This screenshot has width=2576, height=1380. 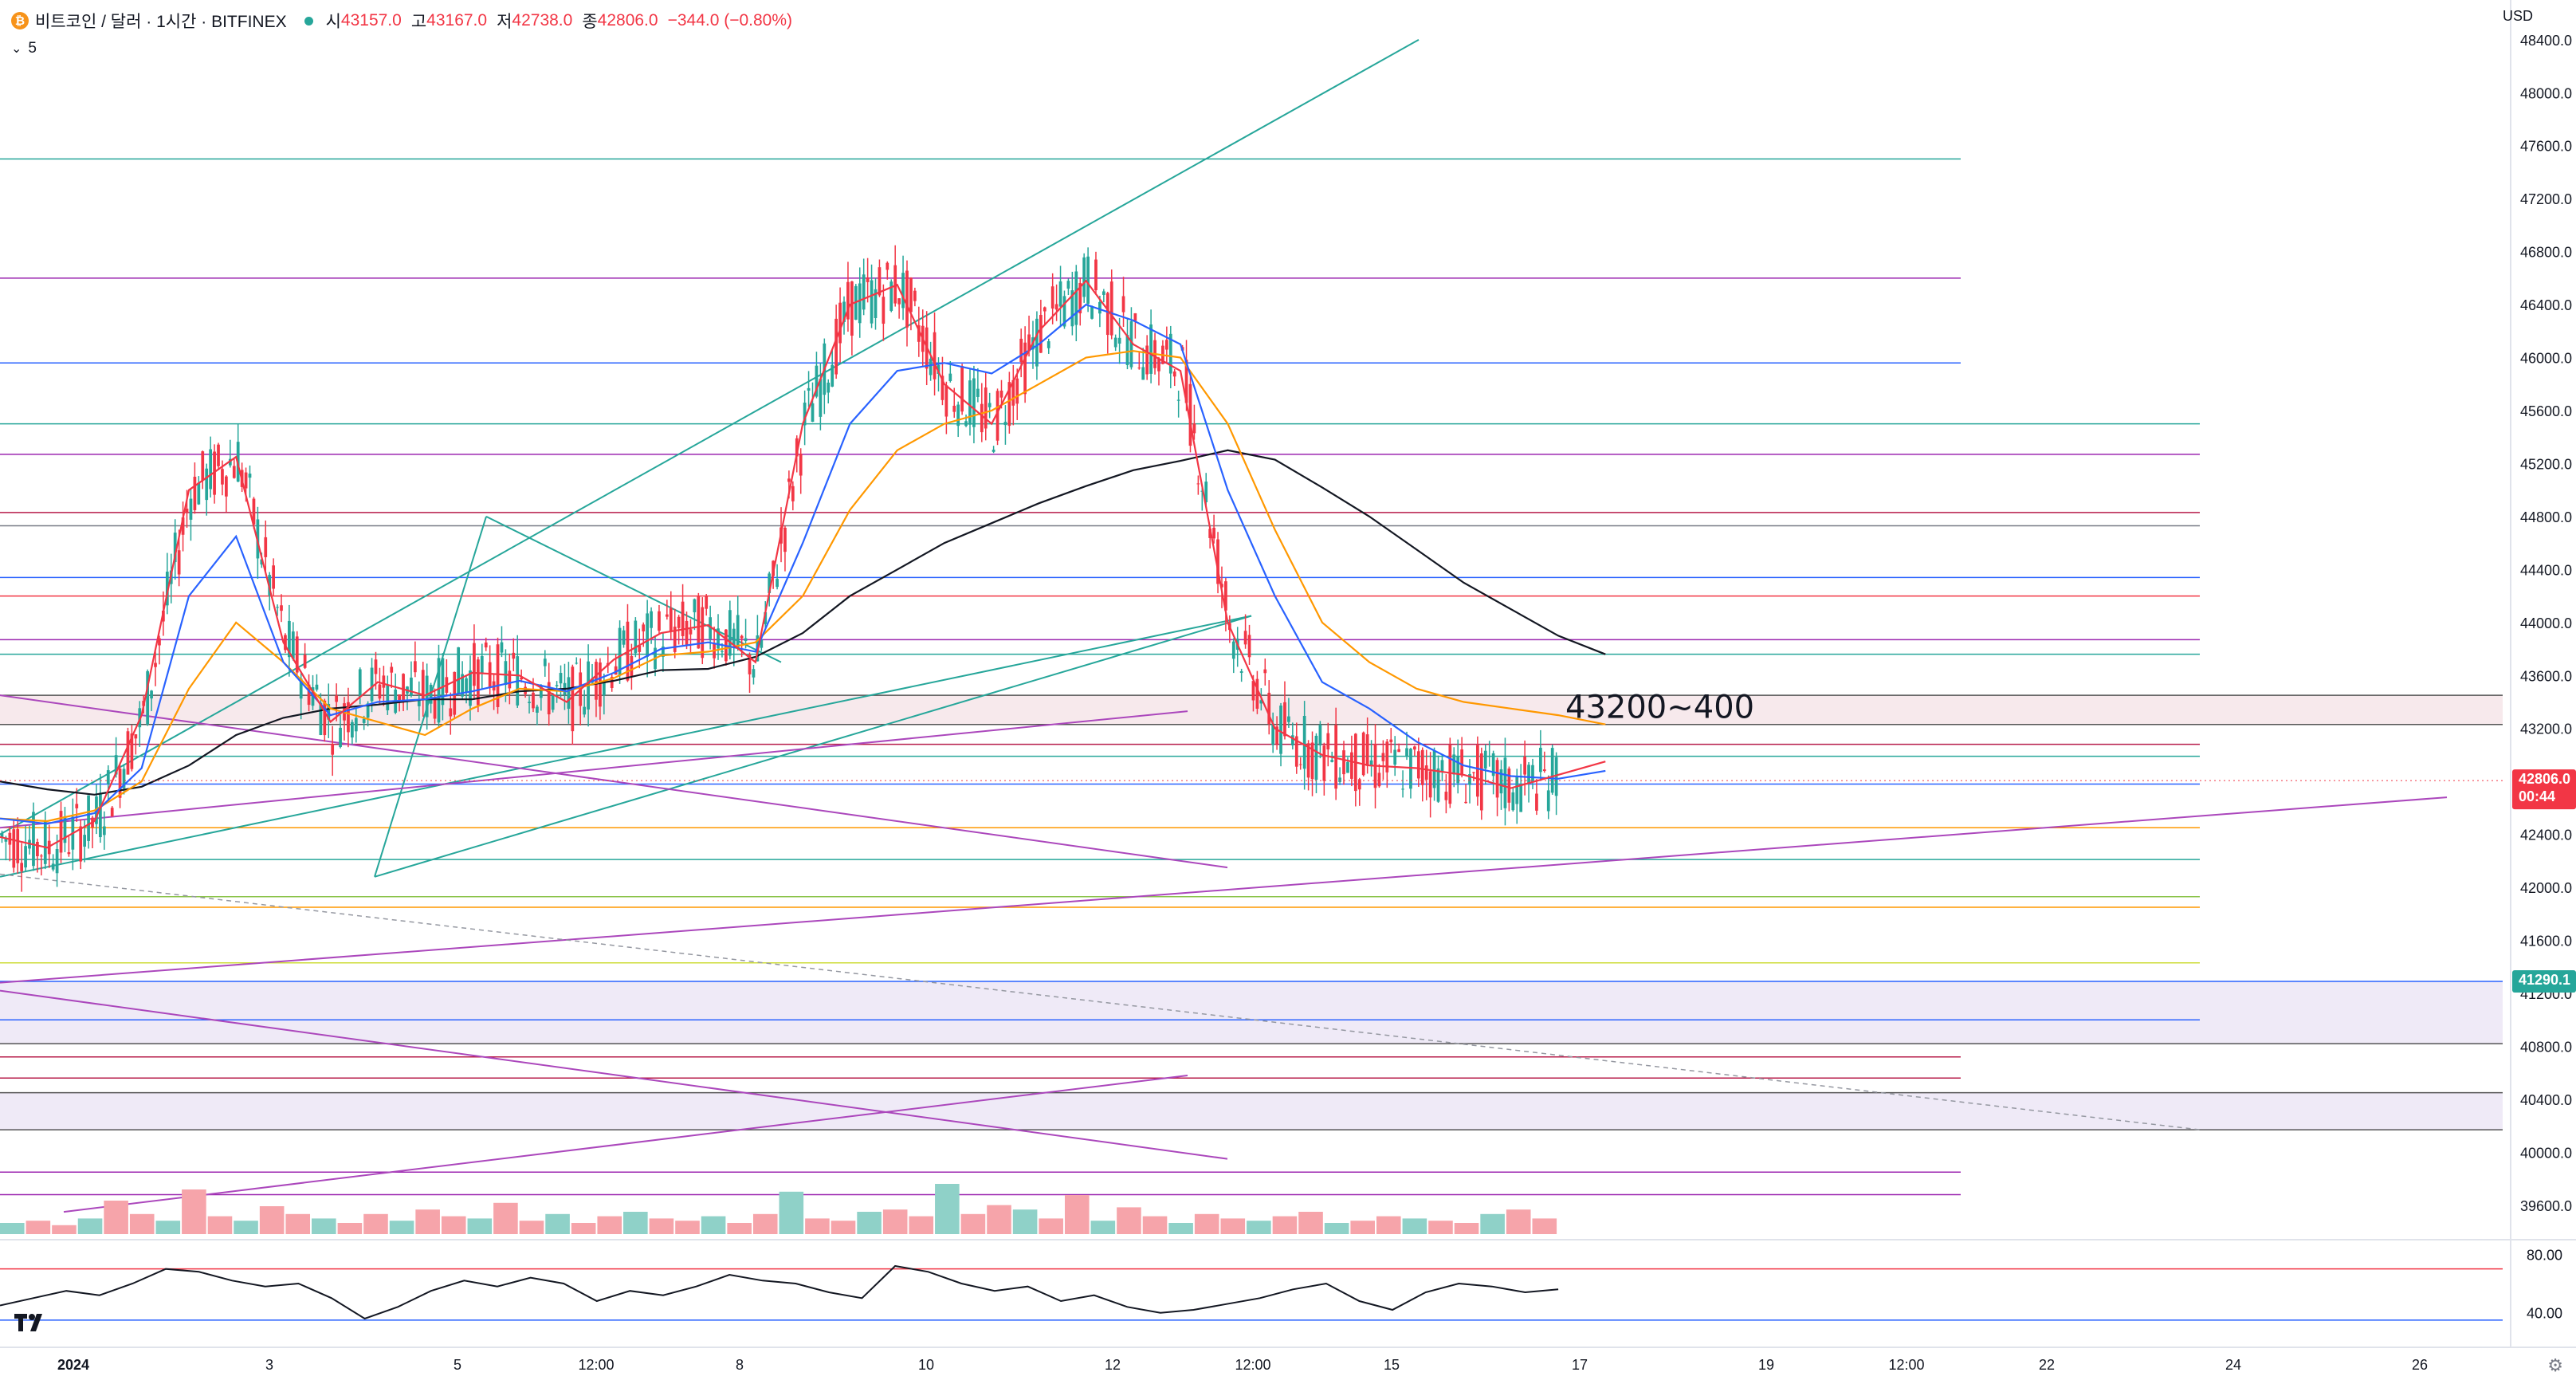 What do you see at coordinates (2546, 93) in the screenshot?
I see `price-tick-label: 48000.0` at bounding box center [2546, 93].